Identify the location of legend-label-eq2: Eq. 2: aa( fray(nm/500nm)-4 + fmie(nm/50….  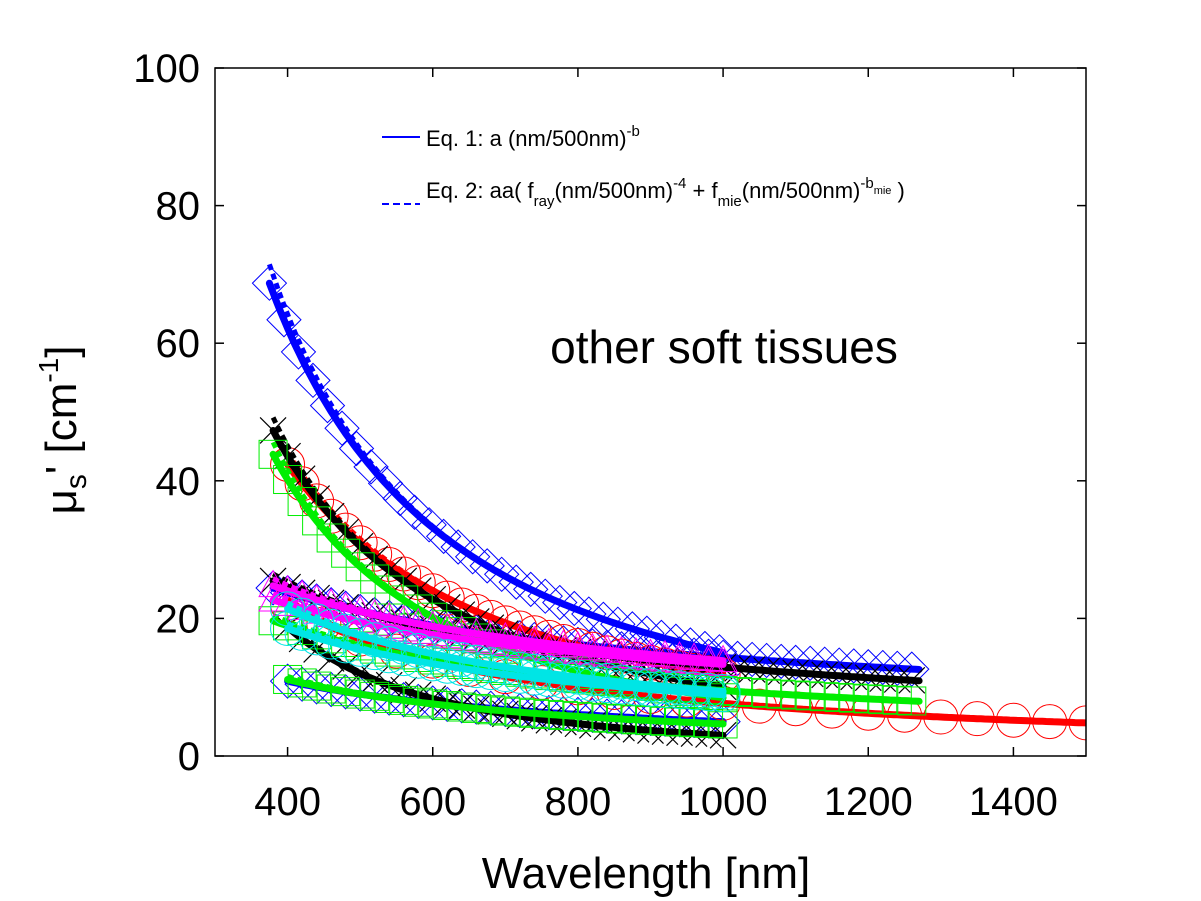
(665, 192).